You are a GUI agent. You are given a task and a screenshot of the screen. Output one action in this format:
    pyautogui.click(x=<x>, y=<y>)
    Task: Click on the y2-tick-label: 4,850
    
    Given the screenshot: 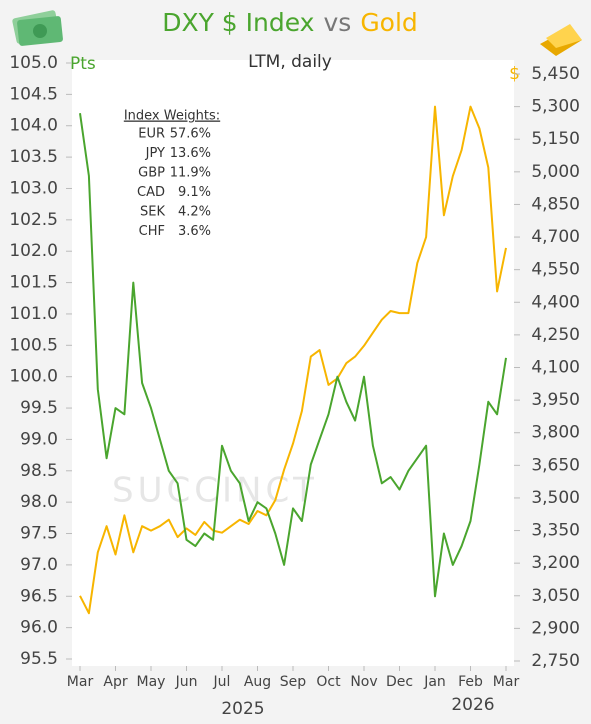 What is the action you would take?
    pyautogui.click(x=555, y=204)
    